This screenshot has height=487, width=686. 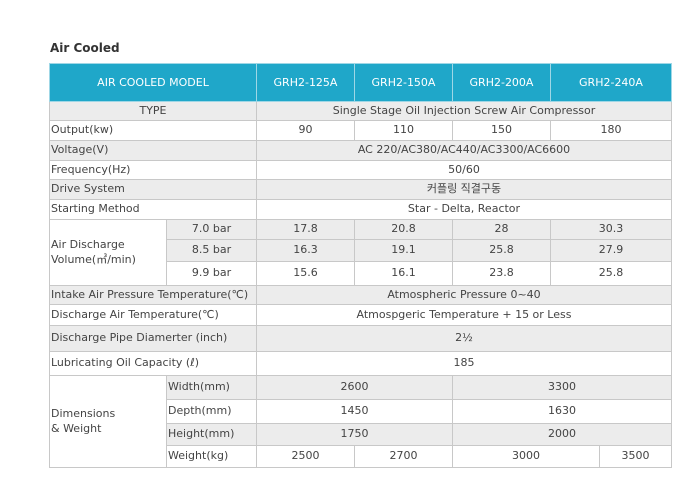 I want to click on dimensions-label-line1: Dimensions, so click(x=83, y=413).